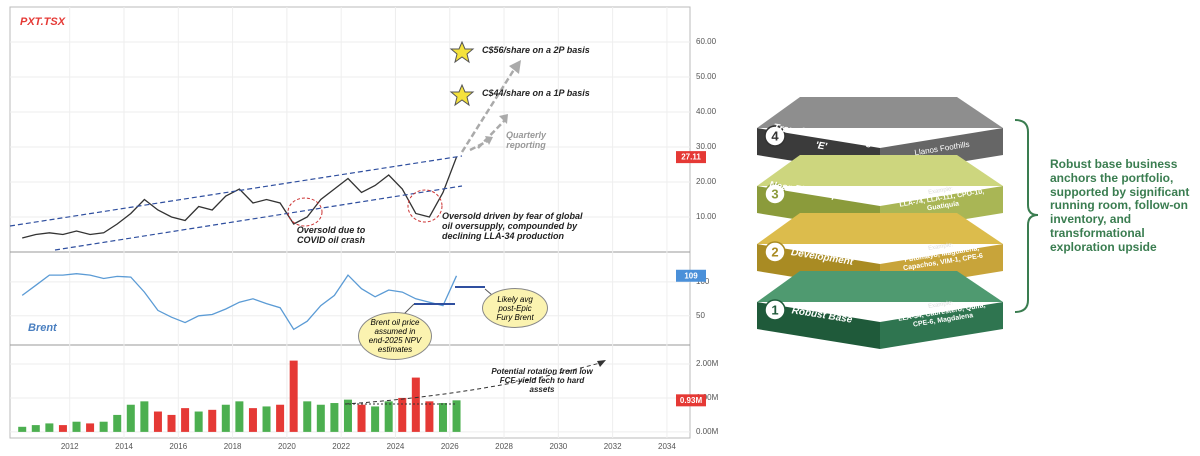 This screenshot has width=1200, height=456. I want to click on y-tick-label: 40.00, so click(706, 111).